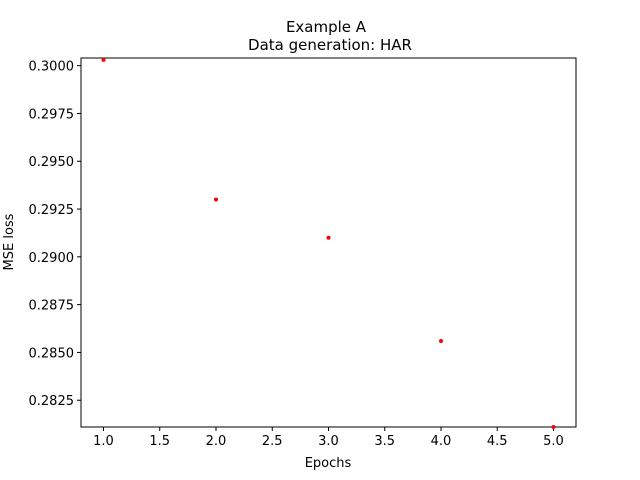 The height and width of the screenshot is (480, 640). I want to click on x-tick-label: 4.0, so click(441, 441).